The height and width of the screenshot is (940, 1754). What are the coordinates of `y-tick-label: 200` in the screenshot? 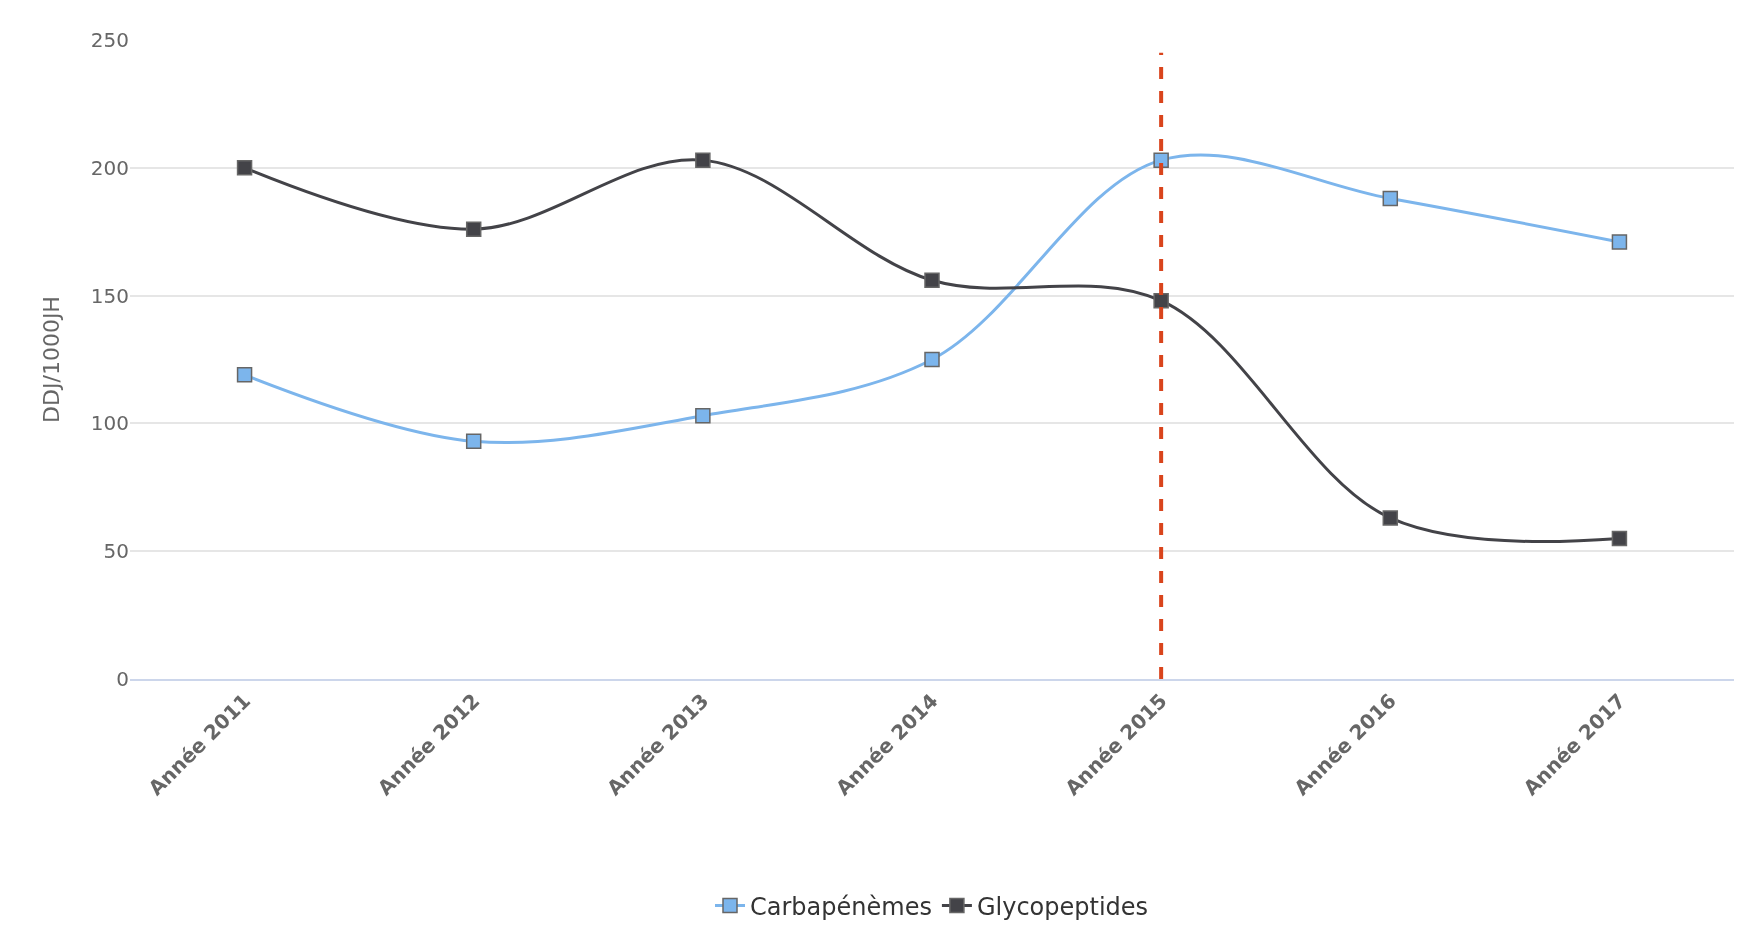 It's located at (109, 167).